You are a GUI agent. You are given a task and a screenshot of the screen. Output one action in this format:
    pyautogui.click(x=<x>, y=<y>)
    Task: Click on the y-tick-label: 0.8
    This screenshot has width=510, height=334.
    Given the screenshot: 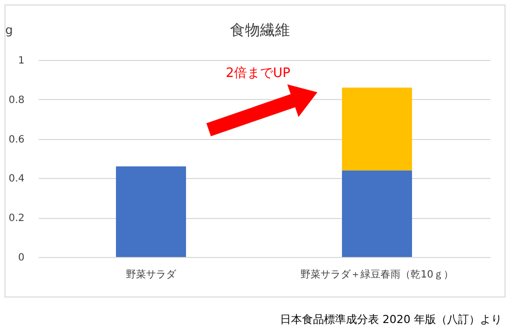 What is the action you would take?
    pyautogui.click(x=16, y=100)
    